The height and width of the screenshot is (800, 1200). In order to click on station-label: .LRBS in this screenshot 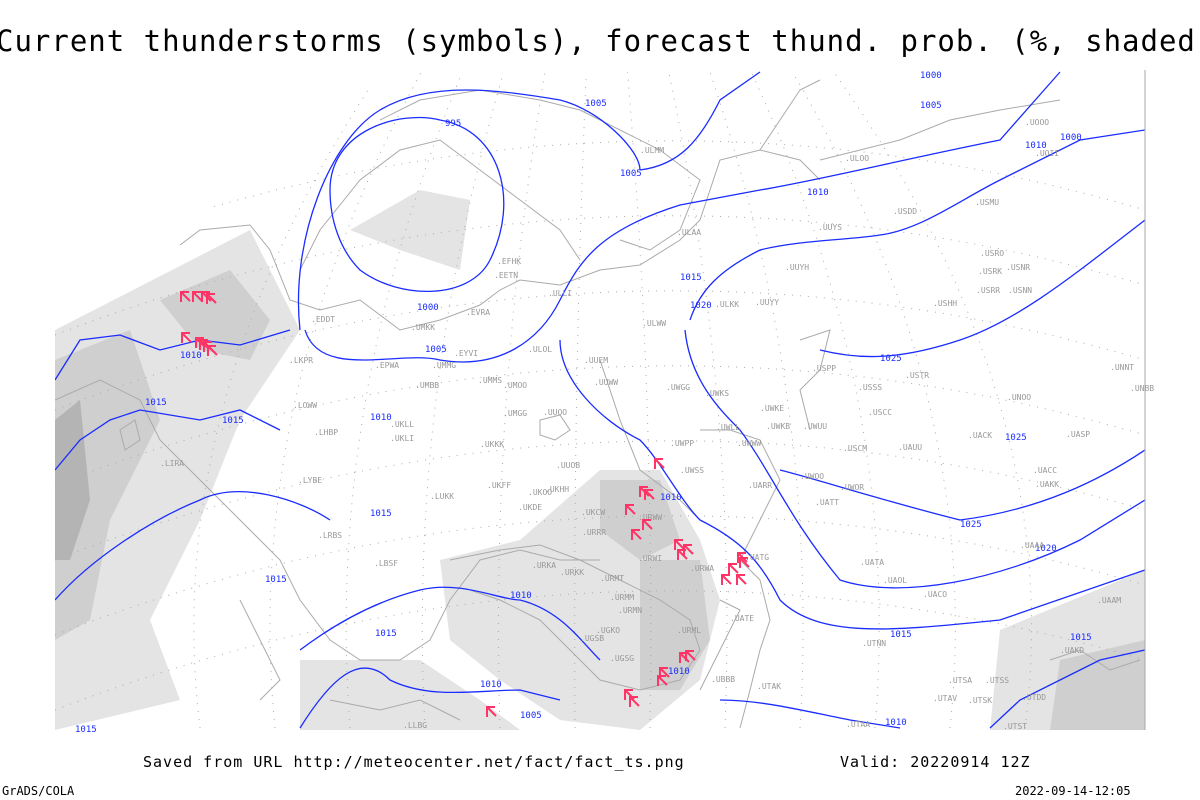, I will do `click(330, 535)`.